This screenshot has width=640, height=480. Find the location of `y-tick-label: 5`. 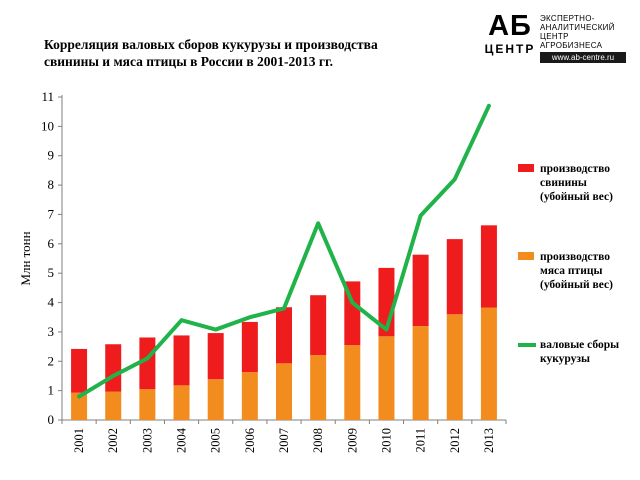

y-tick-label: 5 is located at coordinates (51, 272).